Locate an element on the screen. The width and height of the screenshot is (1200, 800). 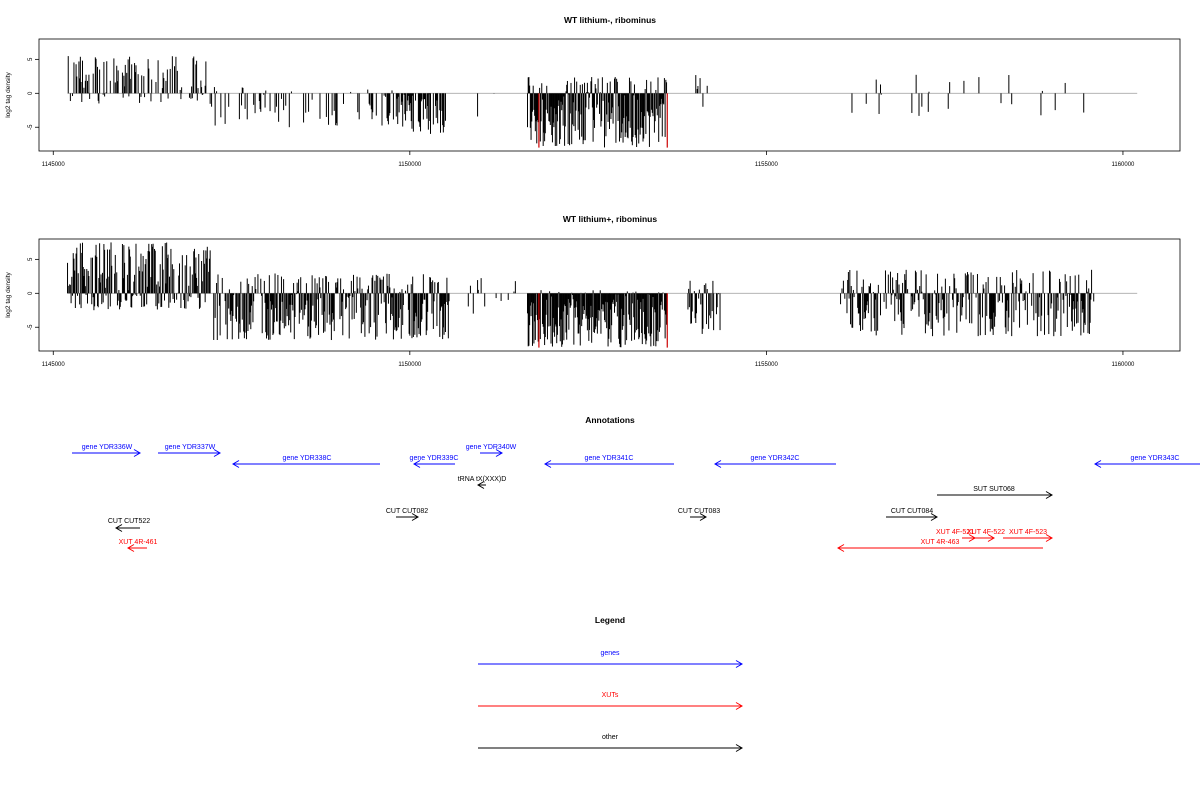
legend-title: Legend is located at coordinates (610, 620).